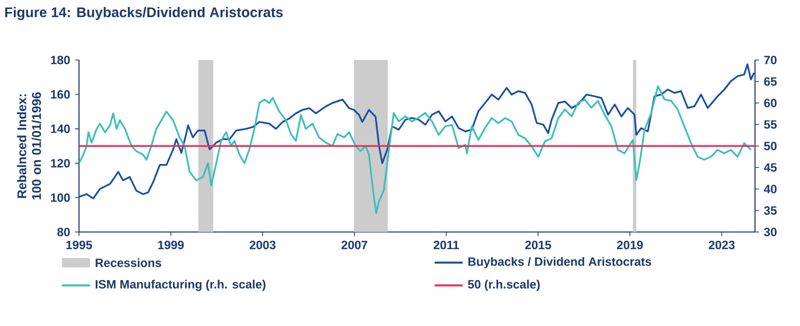  Describe the element at coordinates (355, 245) in the screenshot. I see `x-tick-label: 2007` at that location.